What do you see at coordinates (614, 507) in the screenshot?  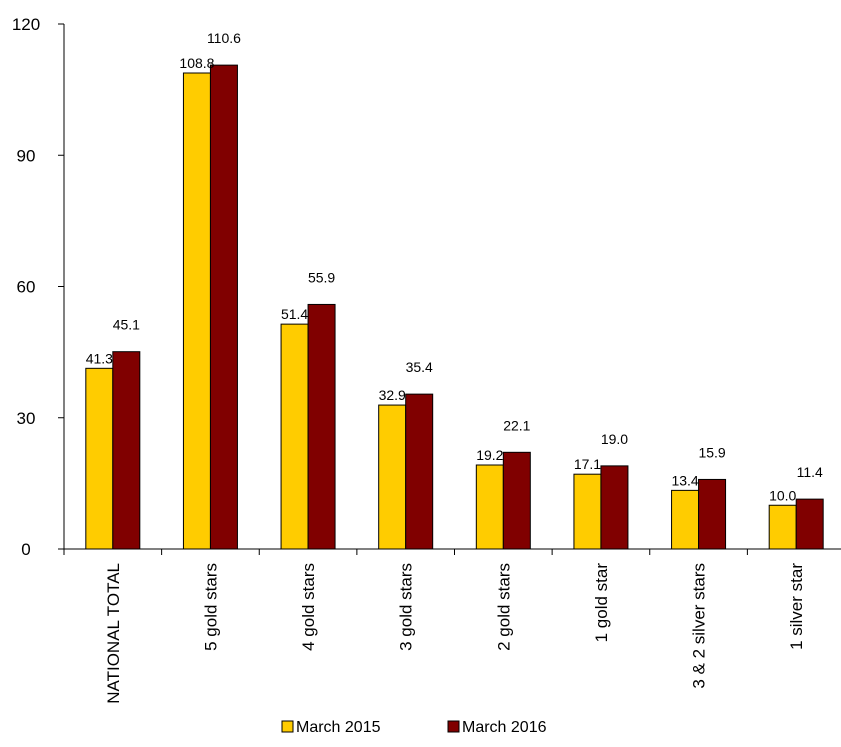 I see `bar-march-2016-1-gold-star` at bounding box center [614, 507].